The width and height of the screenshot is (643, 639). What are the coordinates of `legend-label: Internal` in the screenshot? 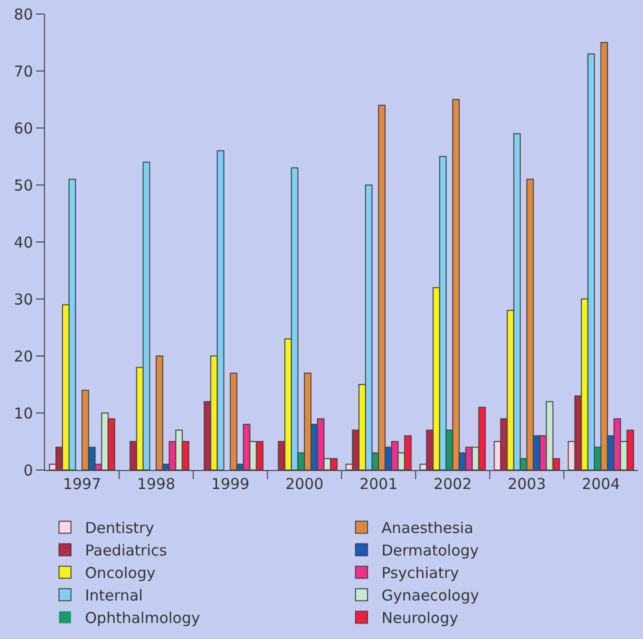 It's located at (114, 595).